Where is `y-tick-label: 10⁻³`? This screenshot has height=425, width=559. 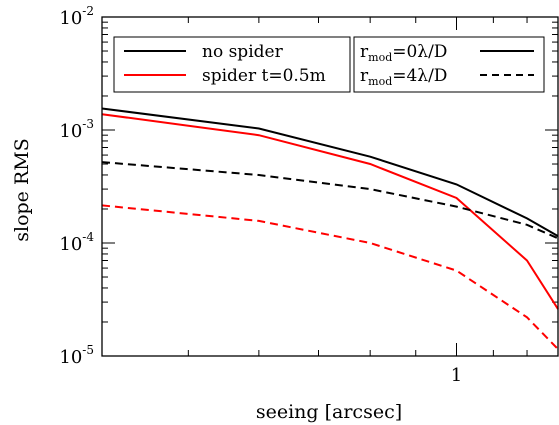 y-tick-label: 10⁻³ is located at coordinates (76, 129).